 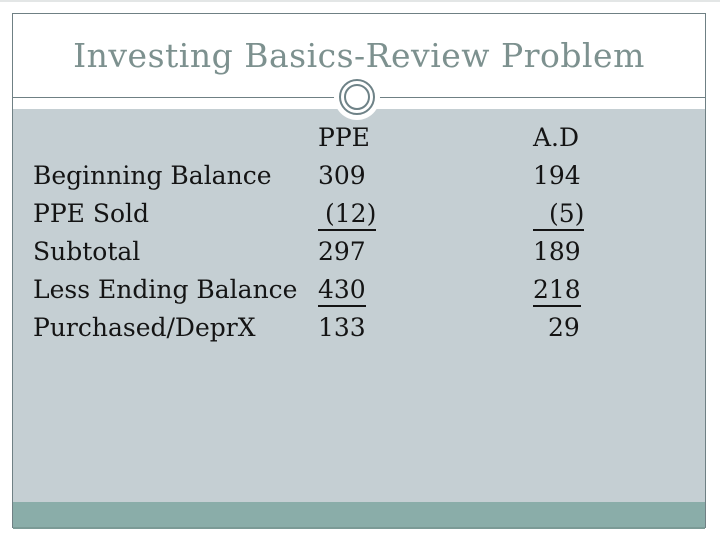 What do you see at coordinates (556, 137) in the screenshot?
I see `col-header-ad: A.D` at bounding box center [556, 137].